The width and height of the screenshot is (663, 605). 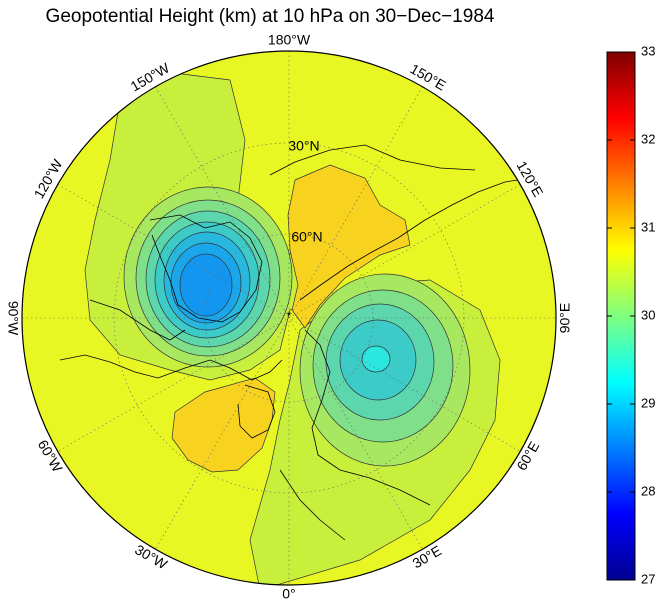 I want to click on colorbar-tick-label-0: 27, so click(x=648, y=578).